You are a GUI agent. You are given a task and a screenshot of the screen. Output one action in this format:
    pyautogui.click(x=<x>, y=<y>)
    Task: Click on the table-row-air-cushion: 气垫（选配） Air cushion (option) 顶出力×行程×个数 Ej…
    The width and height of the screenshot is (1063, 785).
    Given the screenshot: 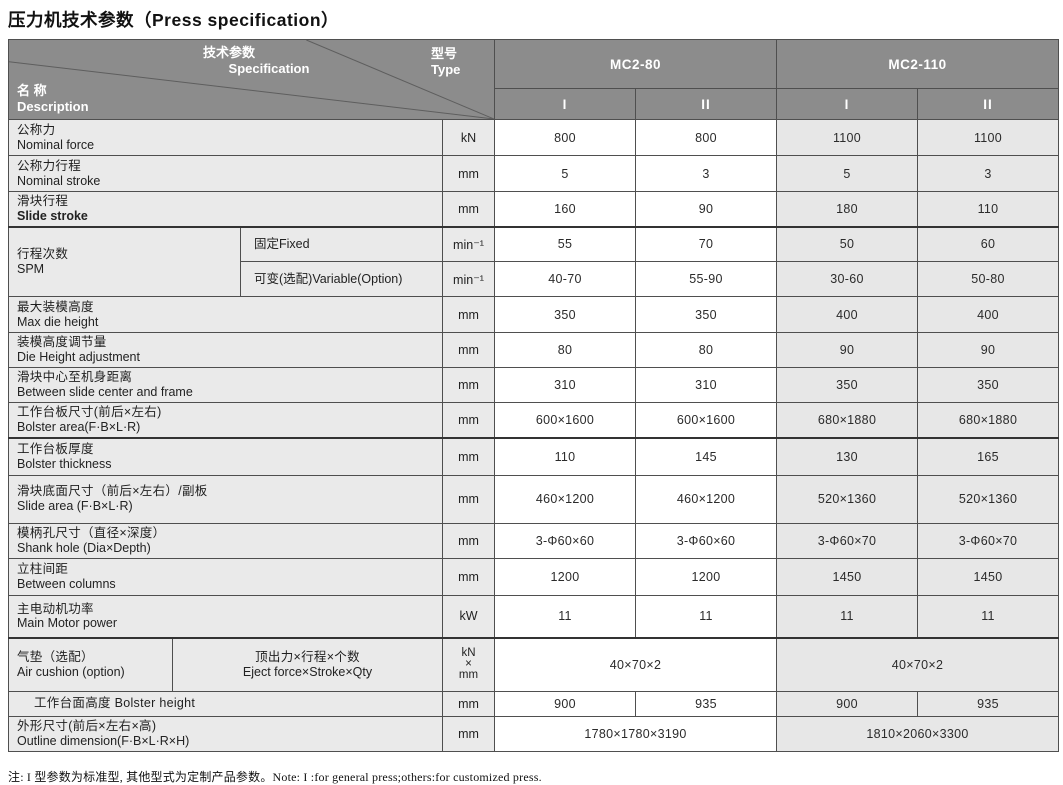 What is the action you would take?
    pyautogui.click(x=534, y=664)
    